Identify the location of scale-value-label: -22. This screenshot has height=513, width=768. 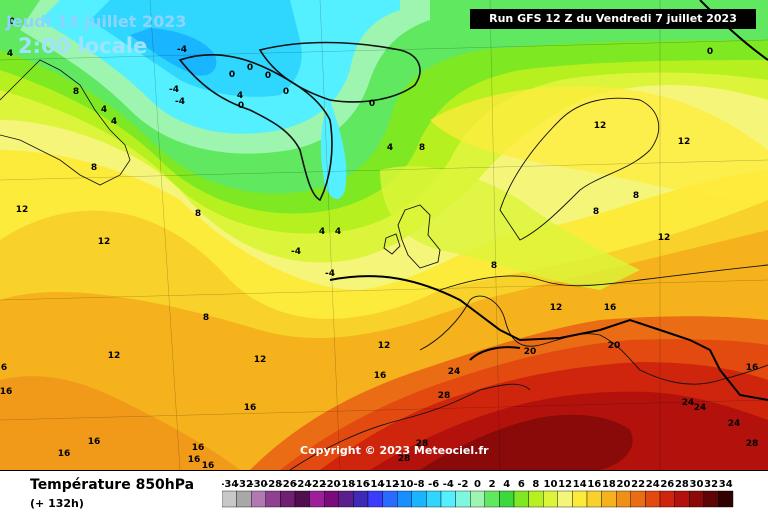
(317, 484).